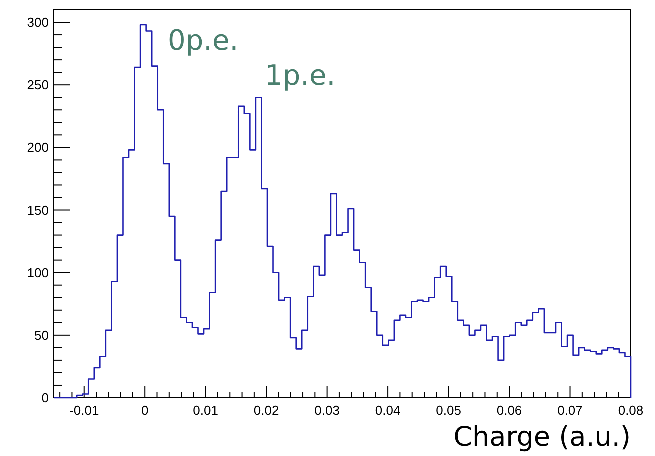 The width and height of the screenshot is (655, 456). What do you see at coordinates (203, 40) in the screenshot?
I see `annotation: 0p.e.` at bounding box center [203, 40].